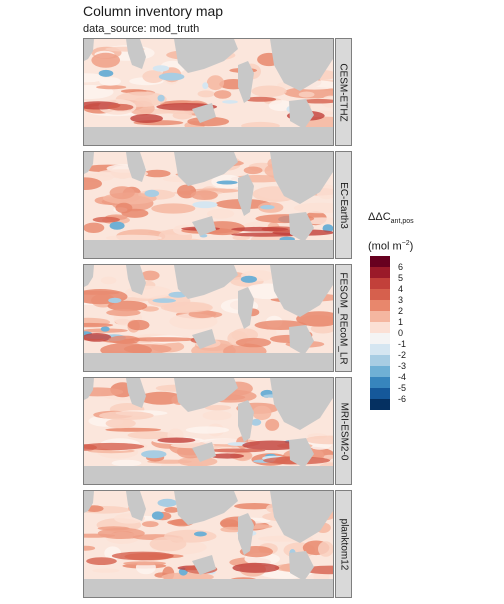  Describe the element at coordinates (402, 355) in the screenshot. I see `legend-tick-label: -2` at that location.